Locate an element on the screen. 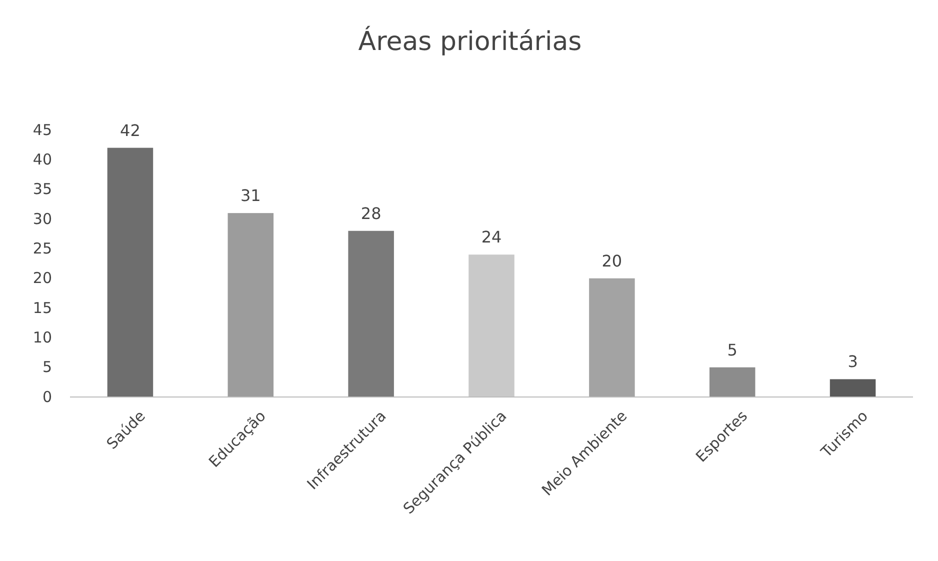 The width and height of the screenshot is (938, 561). data-label: 24 is located at coordinates (491, 237).